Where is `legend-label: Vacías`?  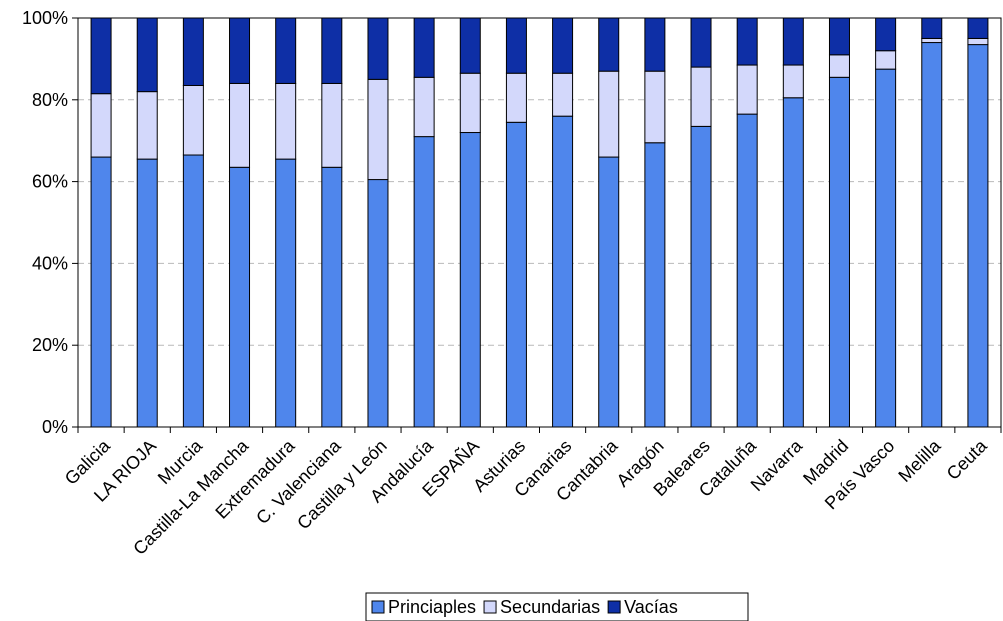 legend-label: Vacías is located at coordinates (651, 607).